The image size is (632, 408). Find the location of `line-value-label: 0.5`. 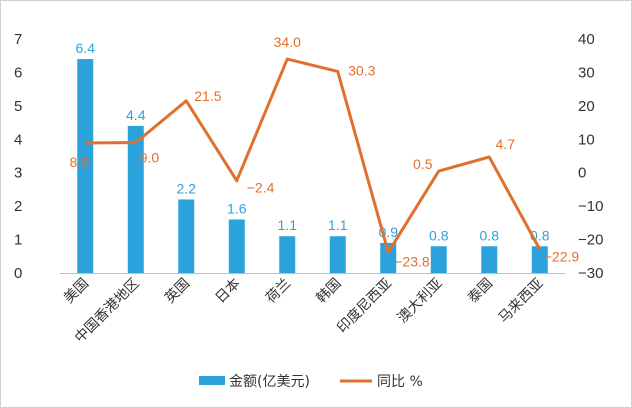

line-value-label: 0.5 is located at coordinates (423, 164).